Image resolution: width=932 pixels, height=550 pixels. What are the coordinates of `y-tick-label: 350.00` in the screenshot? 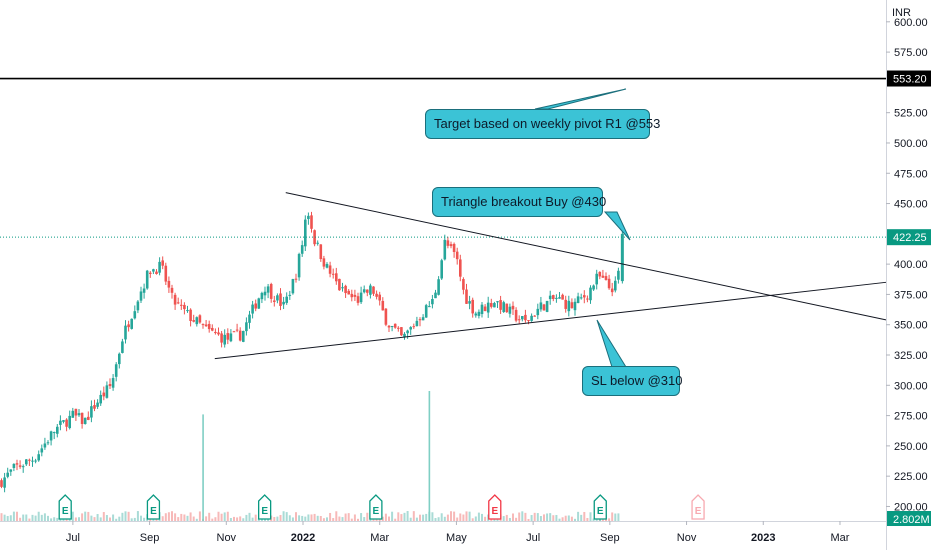 It's located at (911, 326).